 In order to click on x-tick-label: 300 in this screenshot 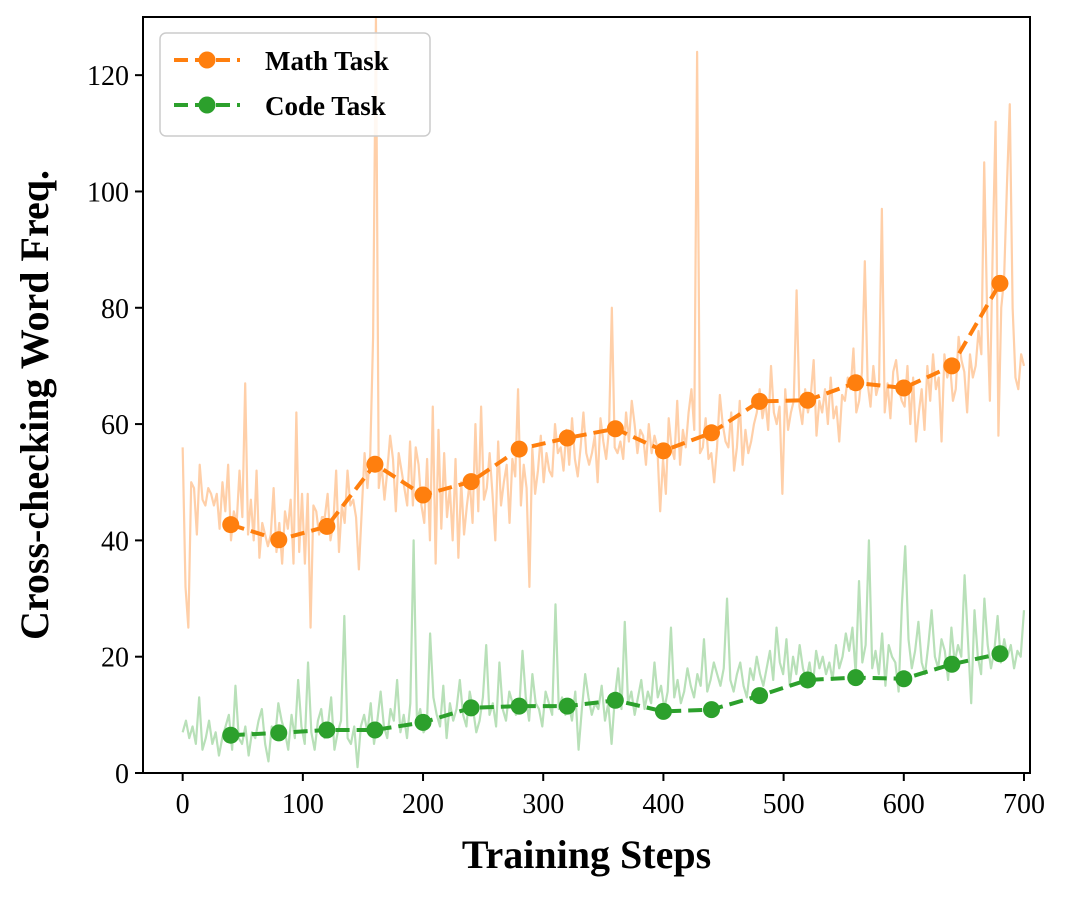, I will do `click(543, 804)`.